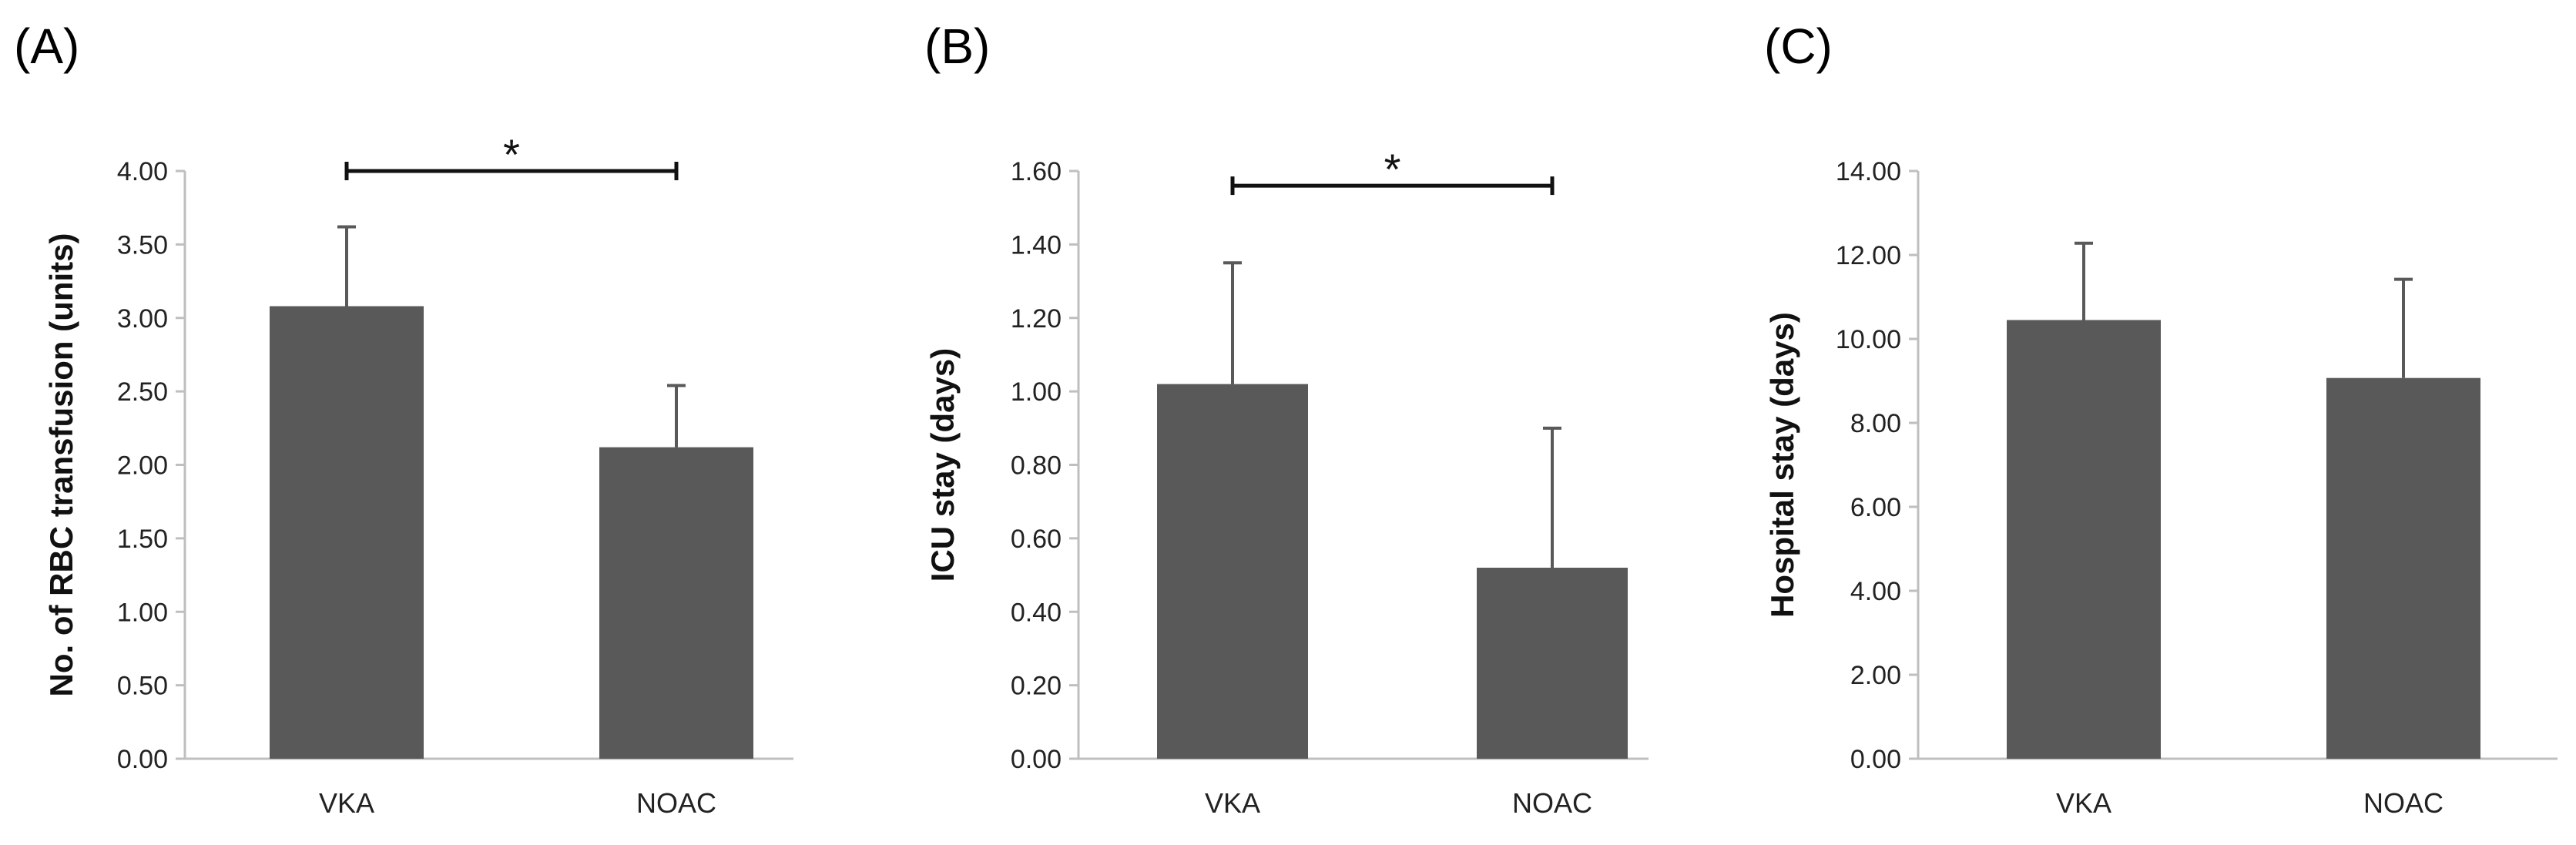 Image resolution: width=2576 pixels, height=845 pixels. Describe the element at coordinates (1036, 319) in the screenshot. I see `y-tick-label: 1.20` at that location.